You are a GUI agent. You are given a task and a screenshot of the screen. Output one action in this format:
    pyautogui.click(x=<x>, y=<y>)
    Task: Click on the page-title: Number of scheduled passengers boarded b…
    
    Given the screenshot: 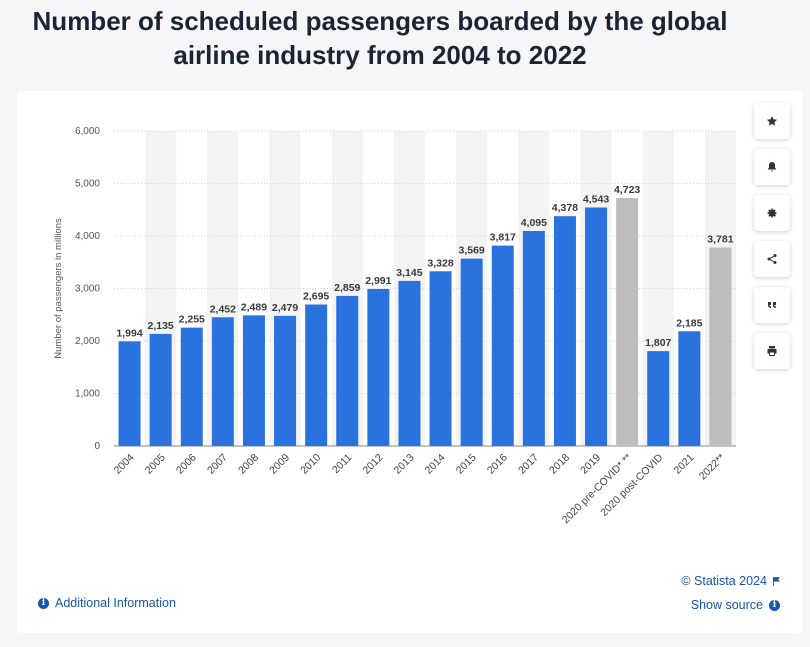 What is the action you would take?
    pyautogui.click(x=380, y=38)
    